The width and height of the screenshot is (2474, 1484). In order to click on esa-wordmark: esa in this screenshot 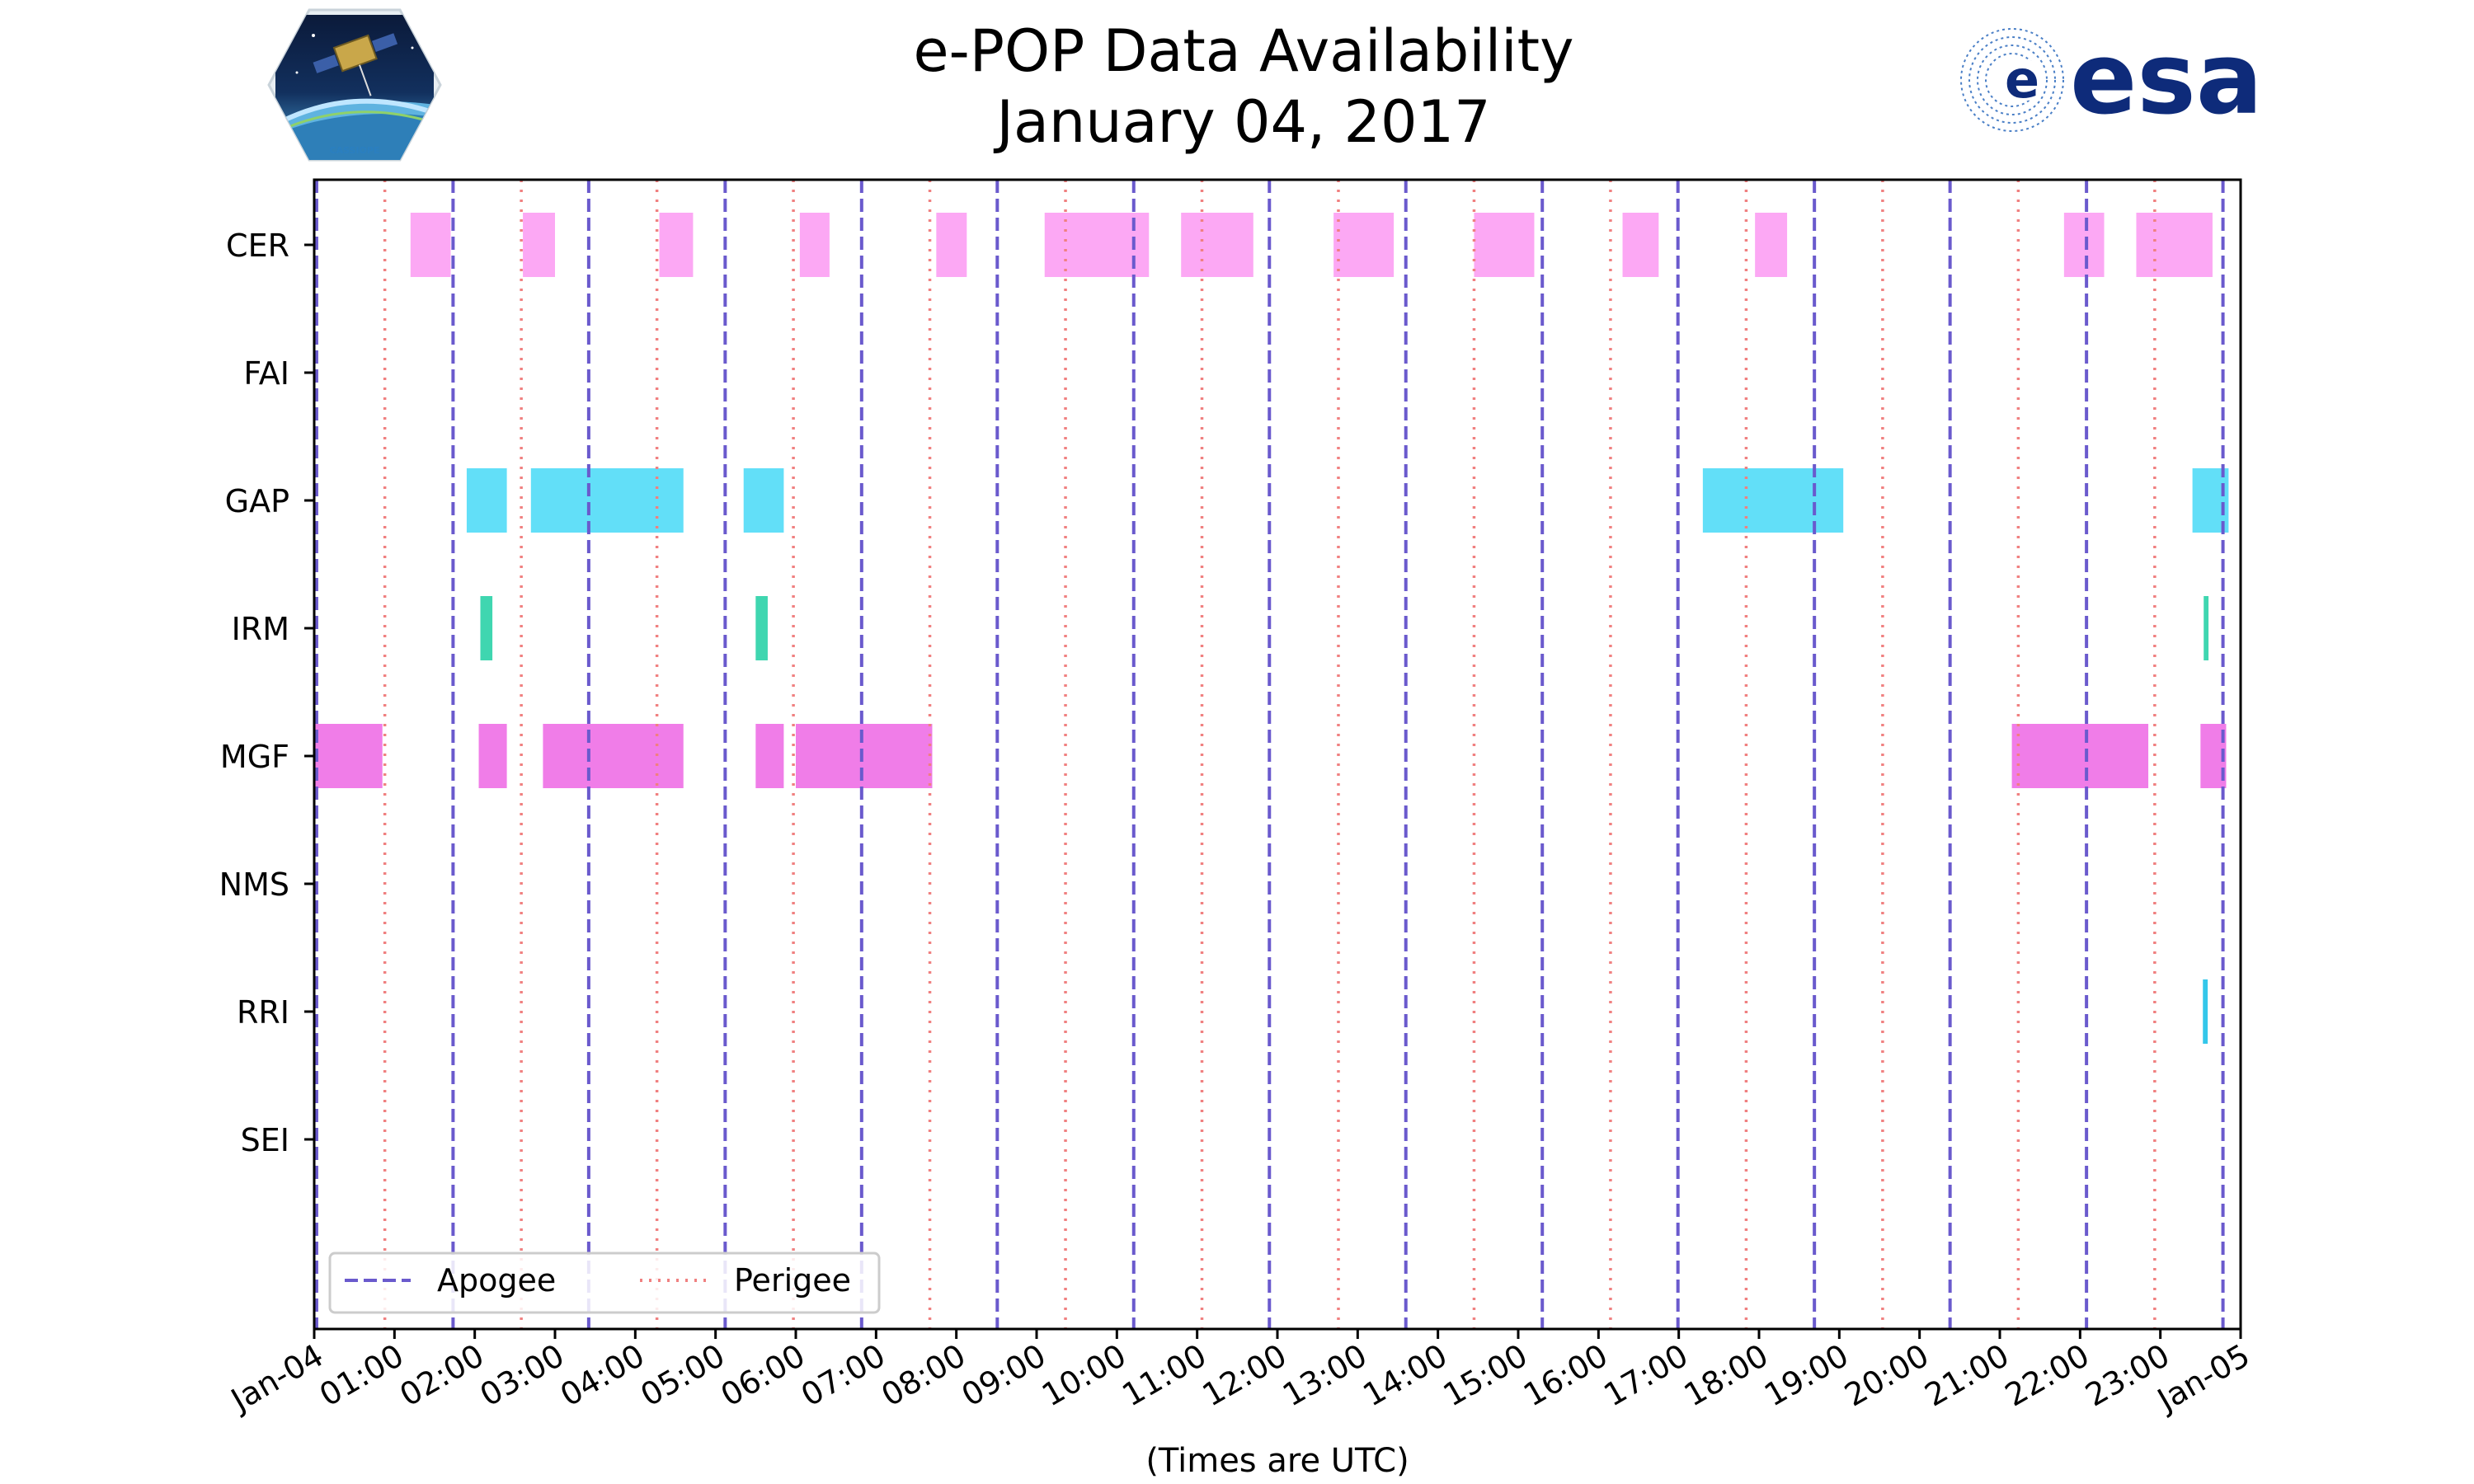, I will do `click(2166, 79)`.